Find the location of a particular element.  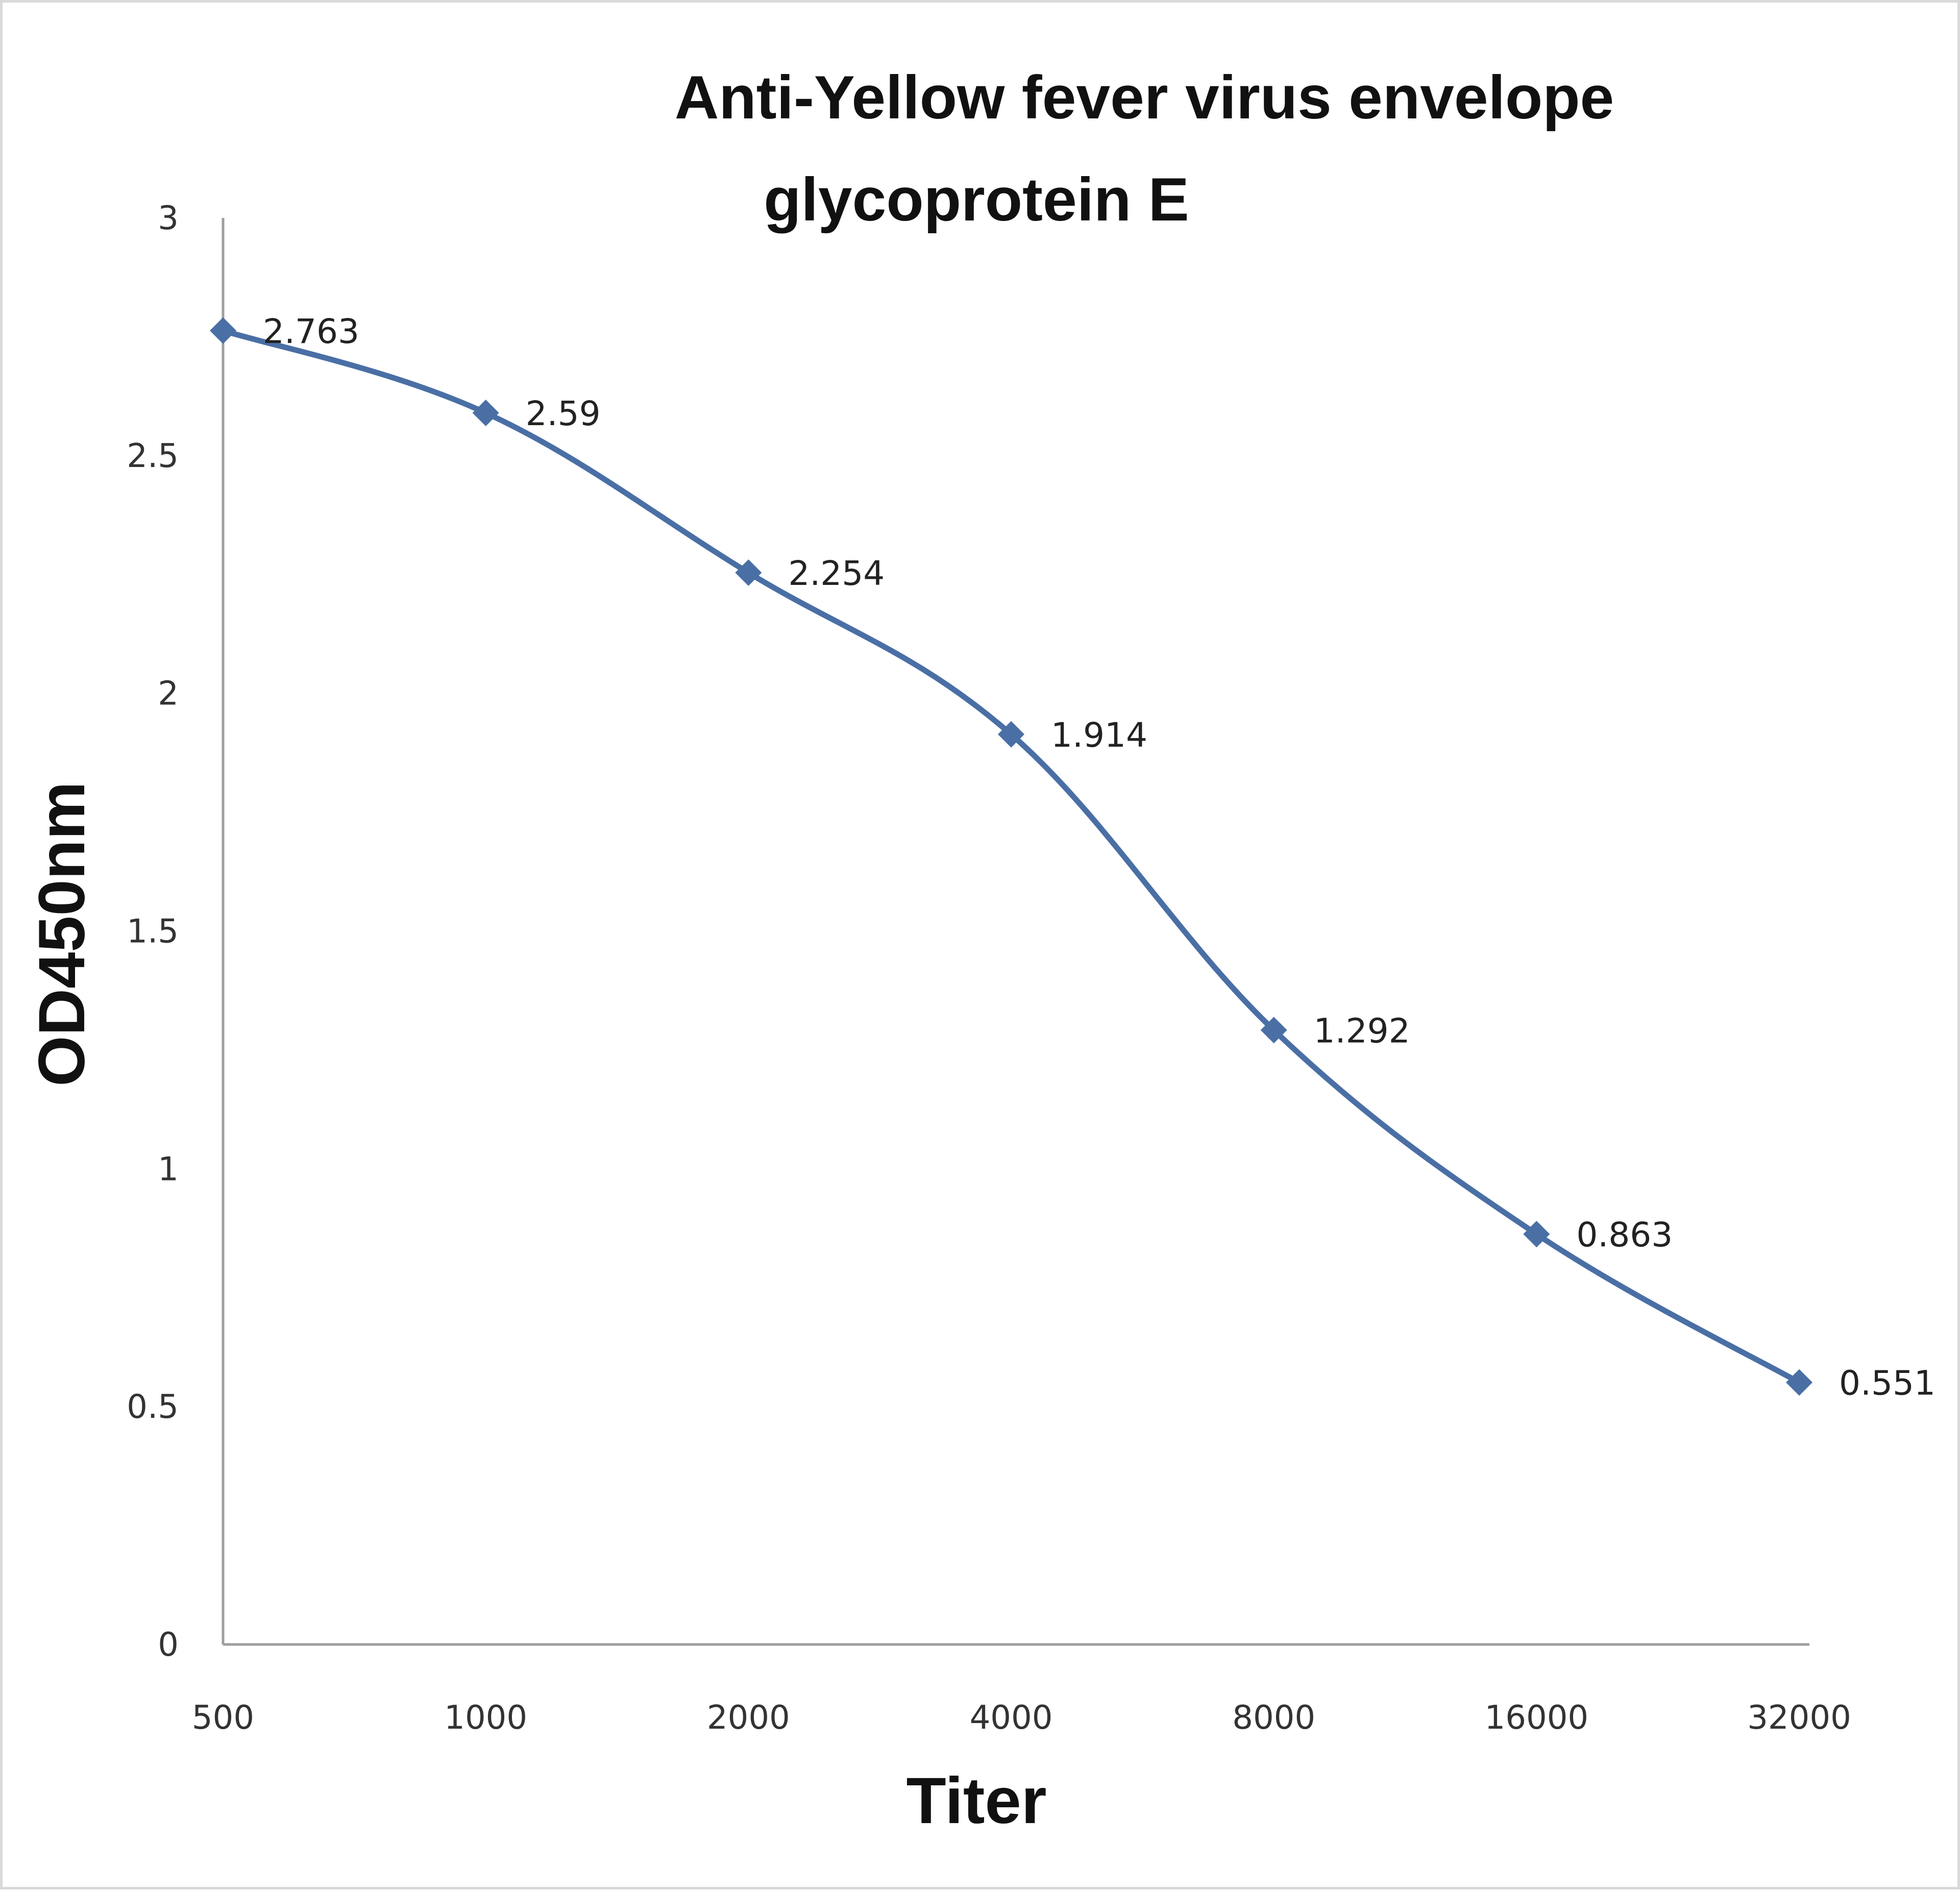

y-tick-label: 2 is located at coordinates (168, 694).